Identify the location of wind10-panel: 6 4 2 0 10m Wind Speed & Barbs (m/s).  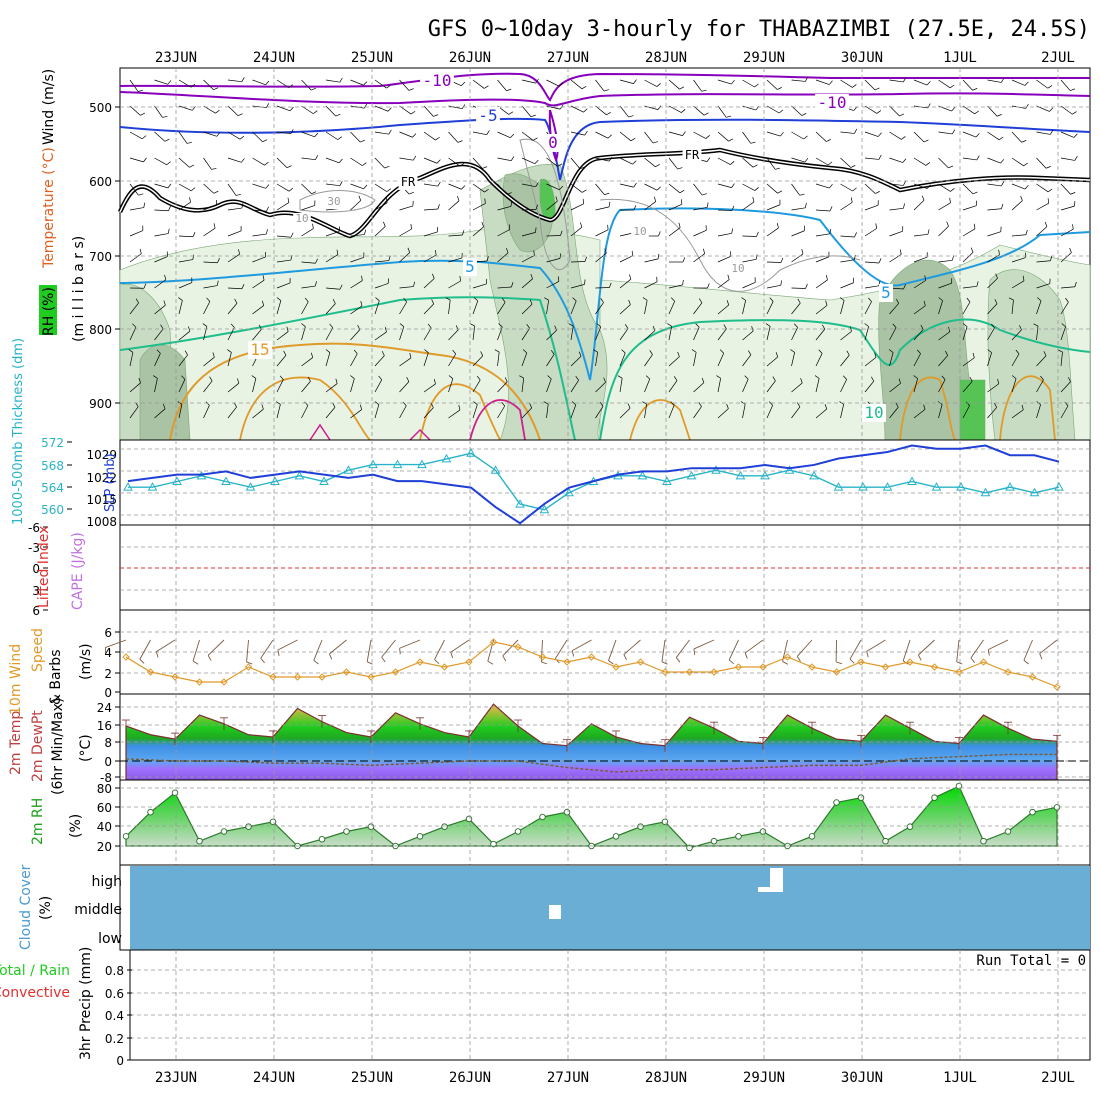
(549, 662).